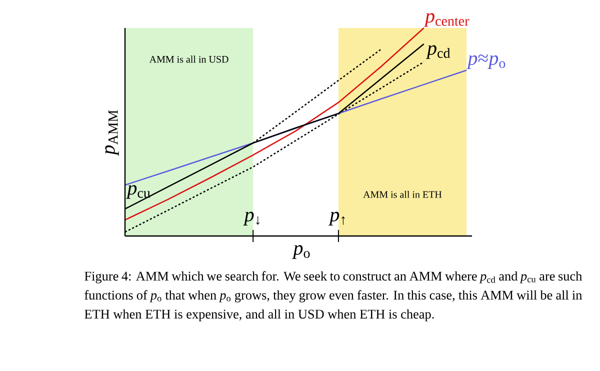 This screenshot has height=371, width=600. I want to click on y-axis-title: p$_{AMM}$, so click(112, 133).